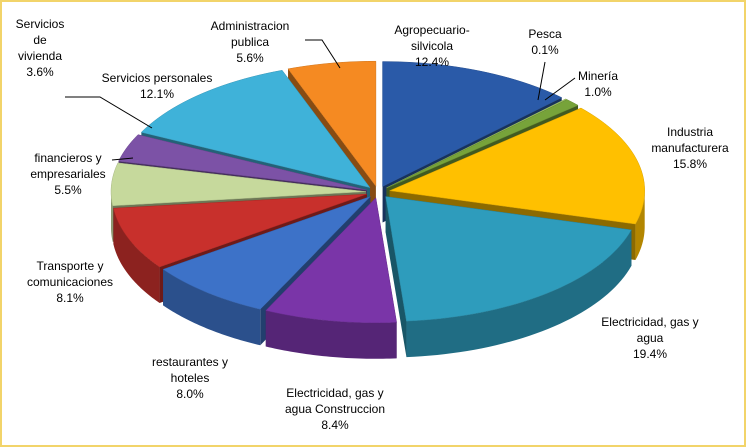 This screenshot has width=746, height=447. Describe the element at coordinates (690, 140) in the screenshot. I see `data-label-name: Industria manufacturera` at that location.